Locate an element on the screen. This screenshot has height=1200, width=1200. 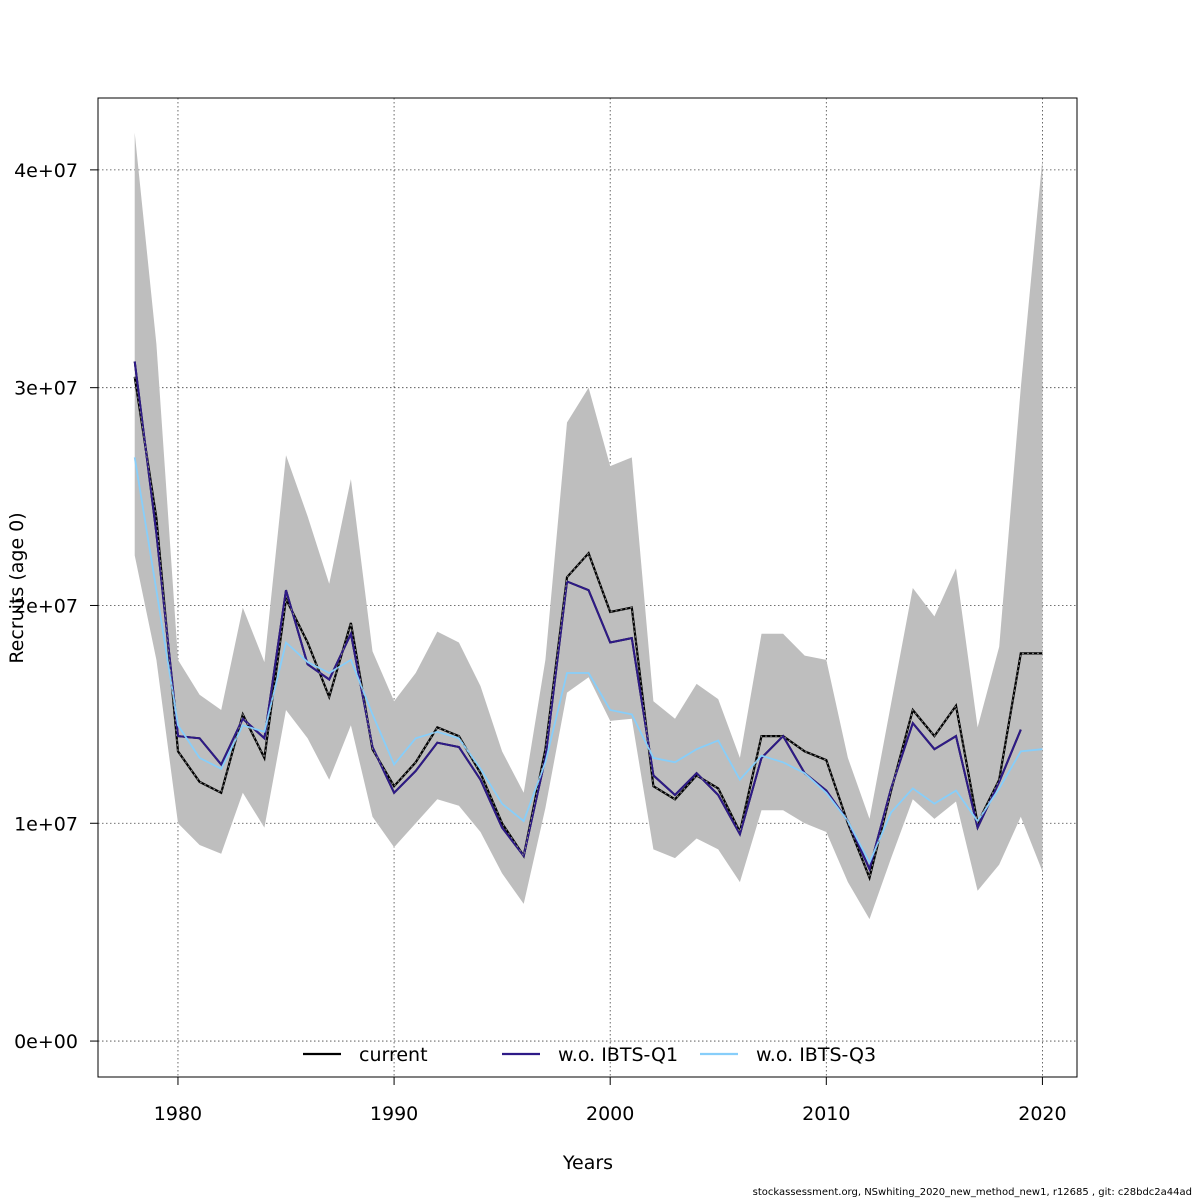
x-tick-label: 2000 is located at coordinates (610, 1114).